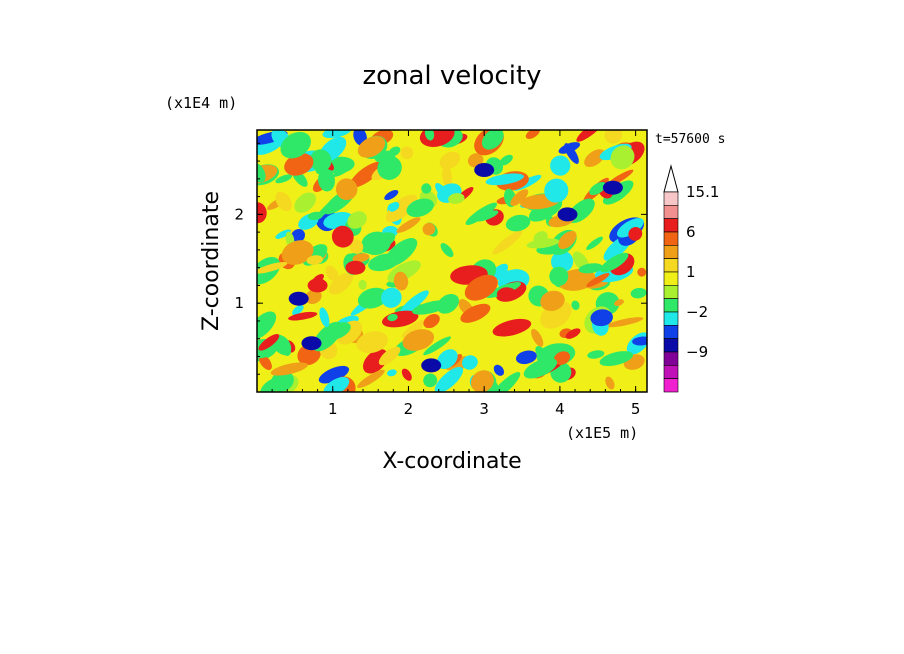 The image size is (904, 654). Describe the element at coordinates (451, 76) in the screenshot. I see `chart-title: zonal velocity` at that location.